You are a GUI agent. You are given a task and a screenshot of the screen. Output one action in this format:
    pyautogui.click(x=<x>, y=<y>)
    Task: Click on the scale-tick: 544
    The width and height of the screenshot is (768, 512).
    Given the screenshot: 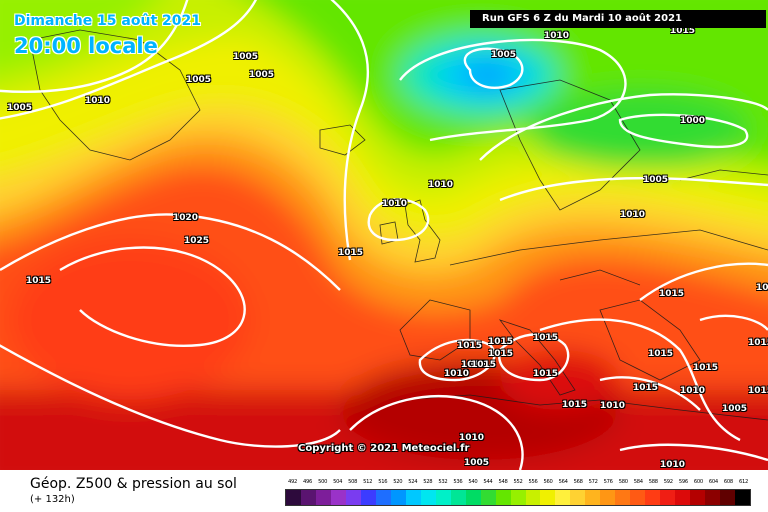 What is the action you would take?
    pyautogui.click(x=488, y=482)
    